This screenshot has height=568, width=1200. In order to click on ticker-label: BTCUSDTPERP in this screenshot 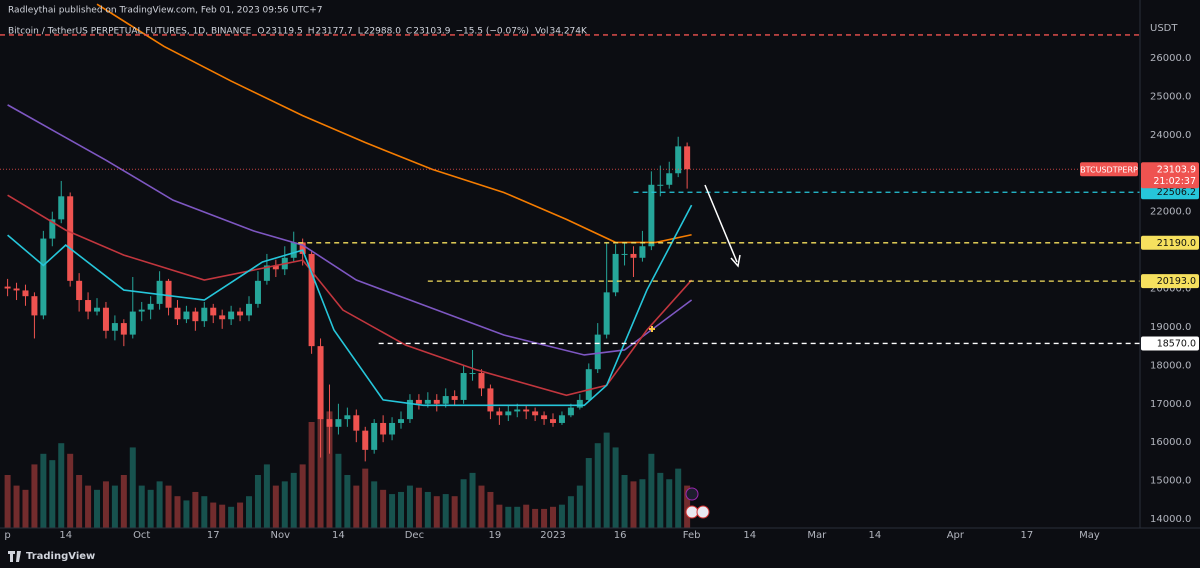, I will do `click(1109, 169)`.